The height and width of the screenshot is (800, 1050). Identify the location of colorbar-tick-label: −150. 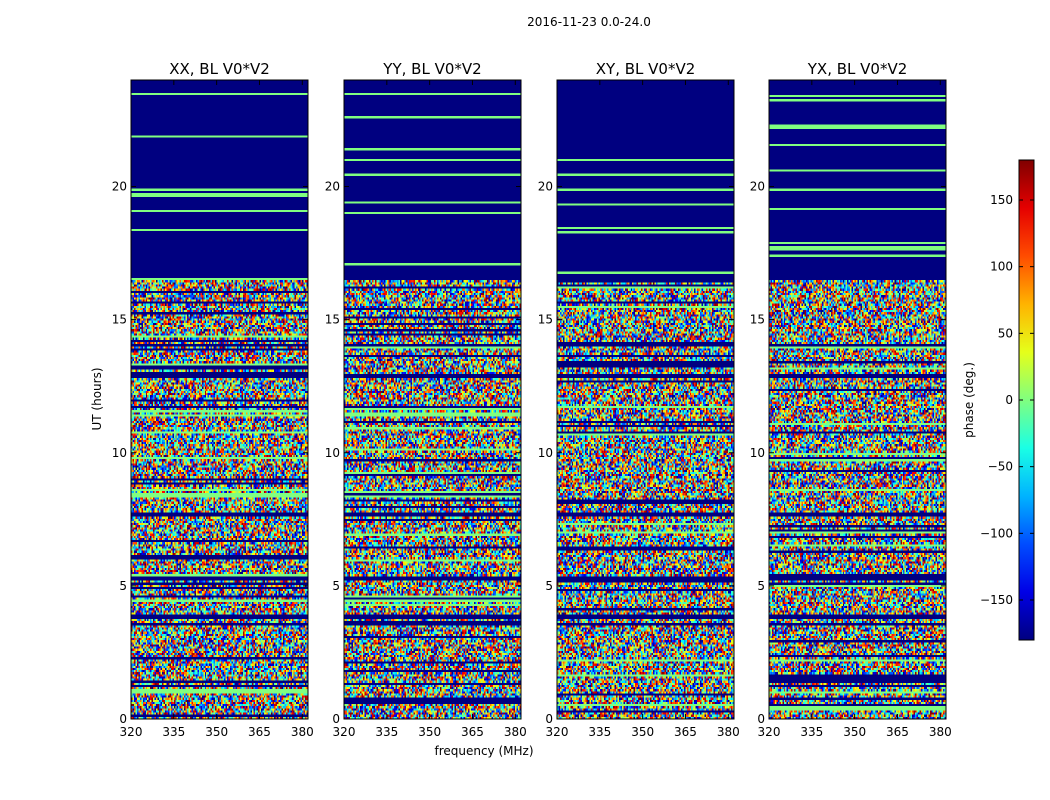
(996, 600).